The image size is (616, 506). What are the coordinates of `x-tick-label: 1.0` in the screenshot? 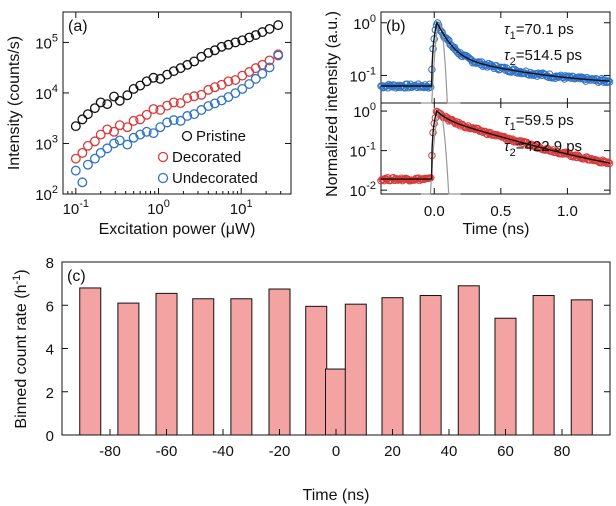 It's located at (567, 211).